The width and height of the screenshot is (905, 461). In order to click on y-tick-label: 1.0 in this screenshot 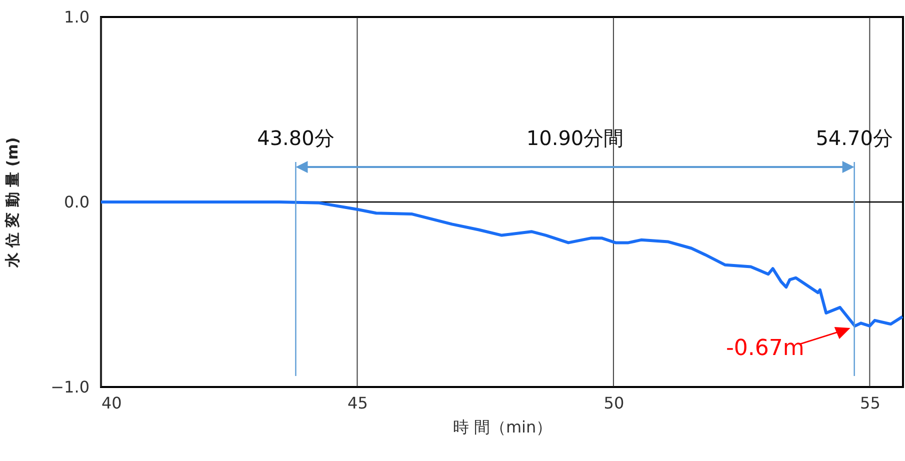, I will do `click(77, 17)`.